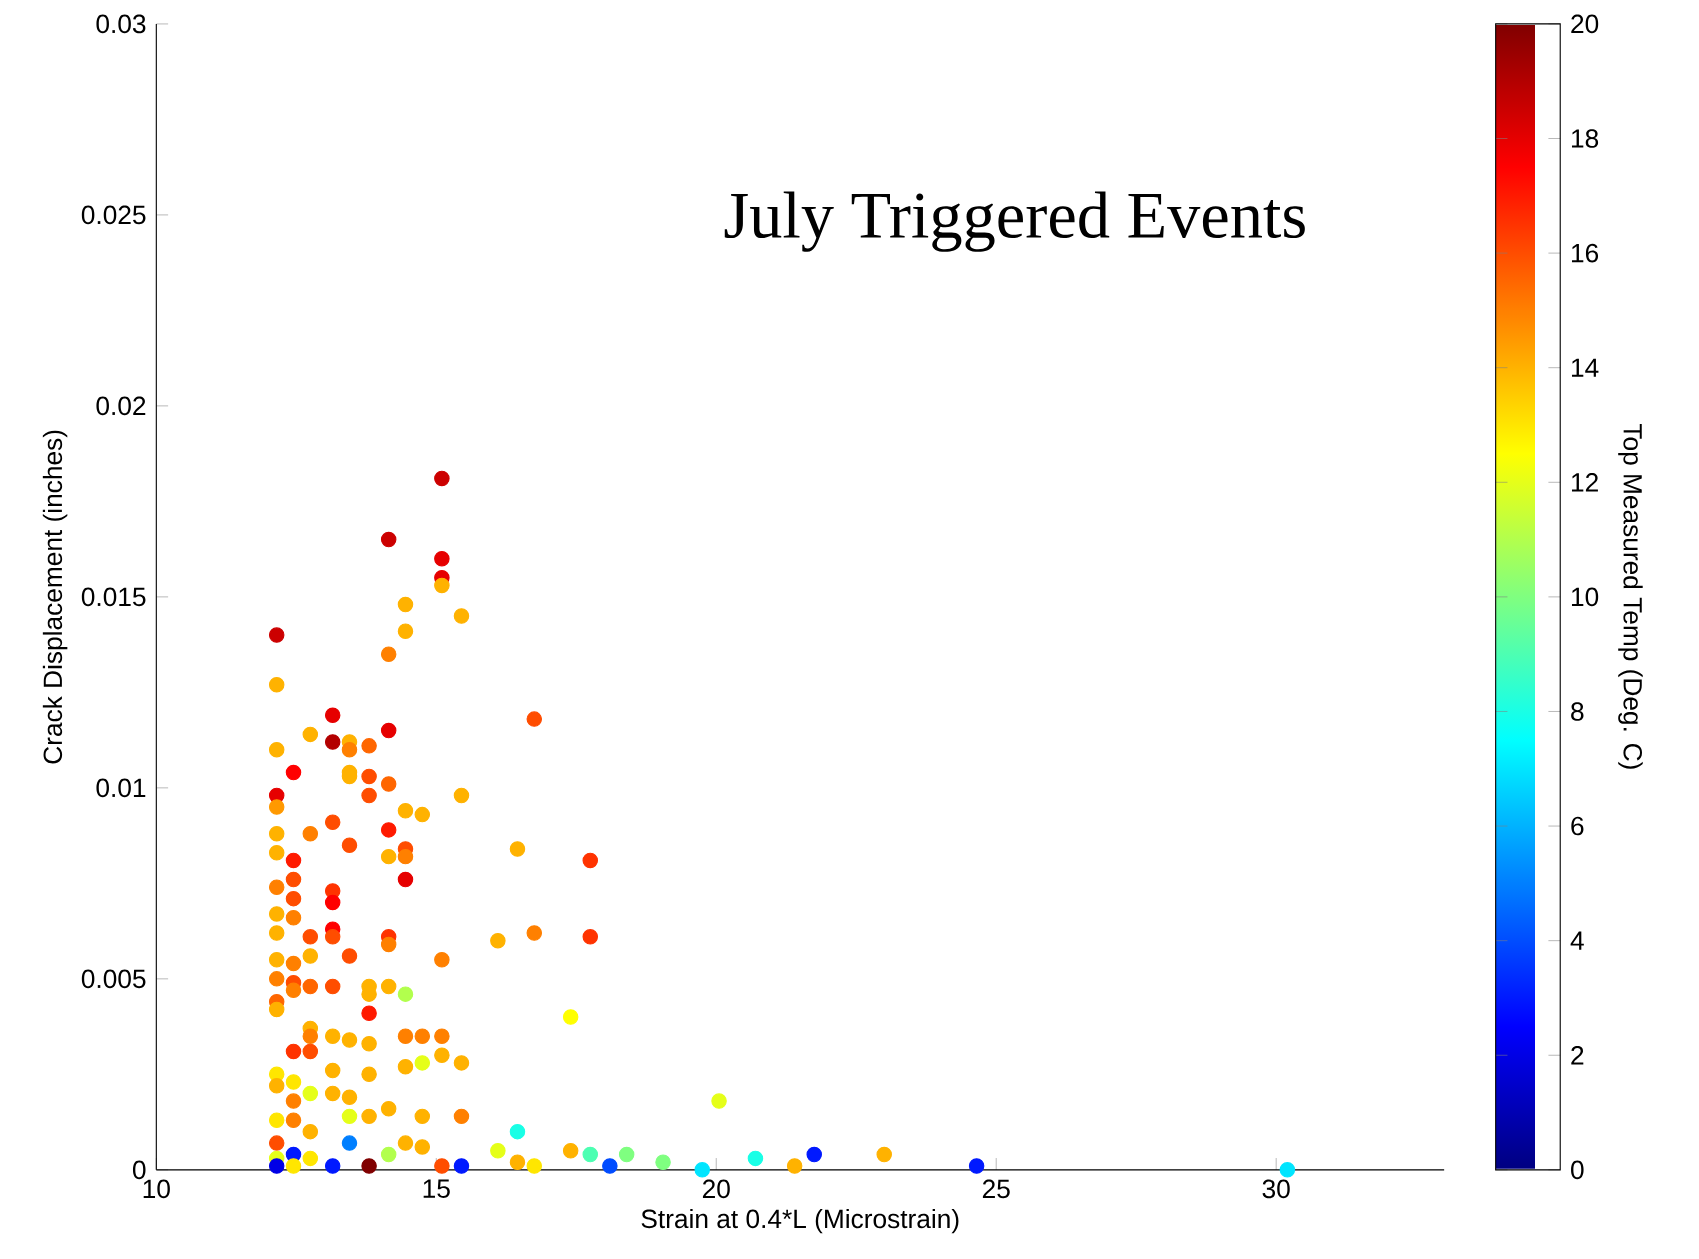 The width and height of the screenshot is (1699, 1259). I want to click on x-tick-label: 30, so click(1276, 1189).